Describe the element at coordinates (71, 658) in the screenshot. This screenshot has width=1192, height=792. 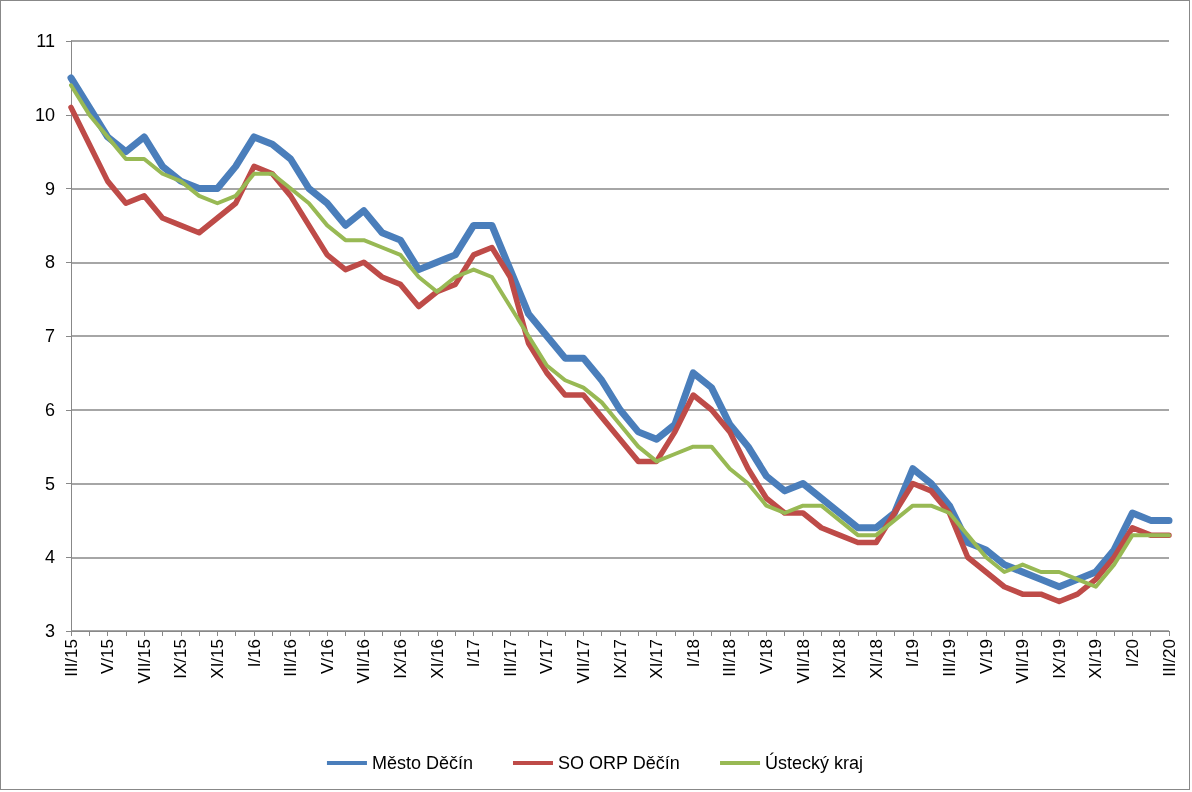
I see `x-tick-label: III/15` at that location.